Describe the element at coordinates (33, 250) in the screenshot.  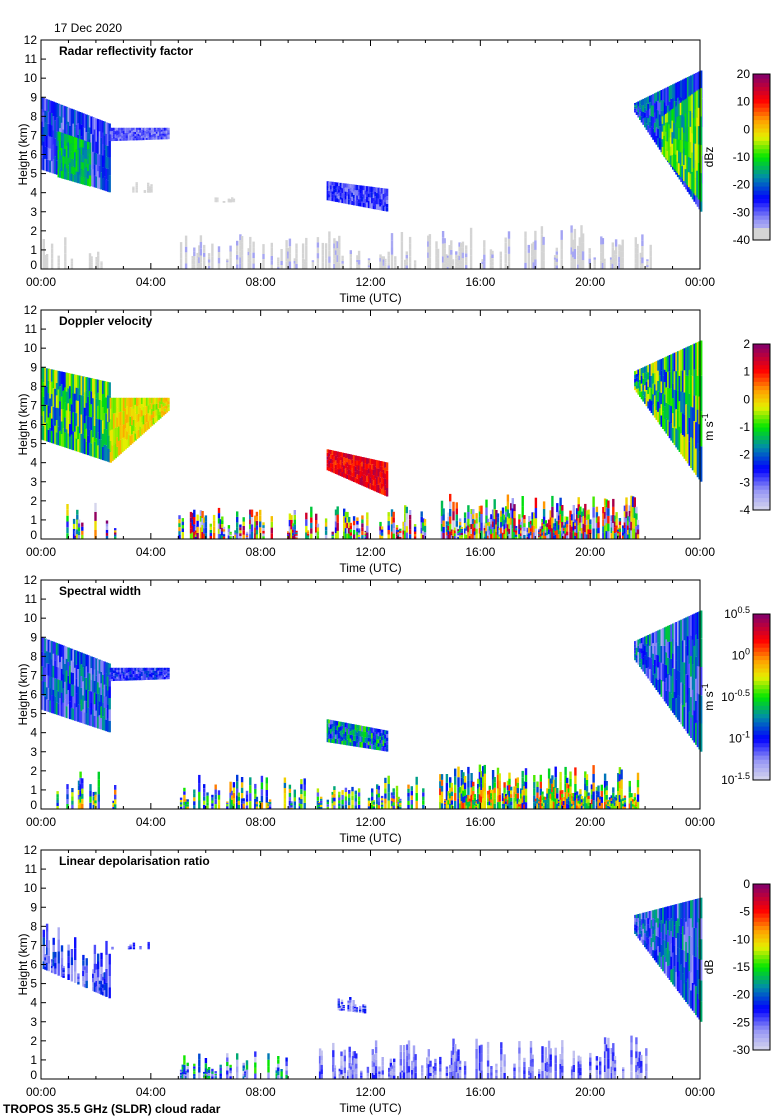
I see `y-tick-label: 1` at that location.